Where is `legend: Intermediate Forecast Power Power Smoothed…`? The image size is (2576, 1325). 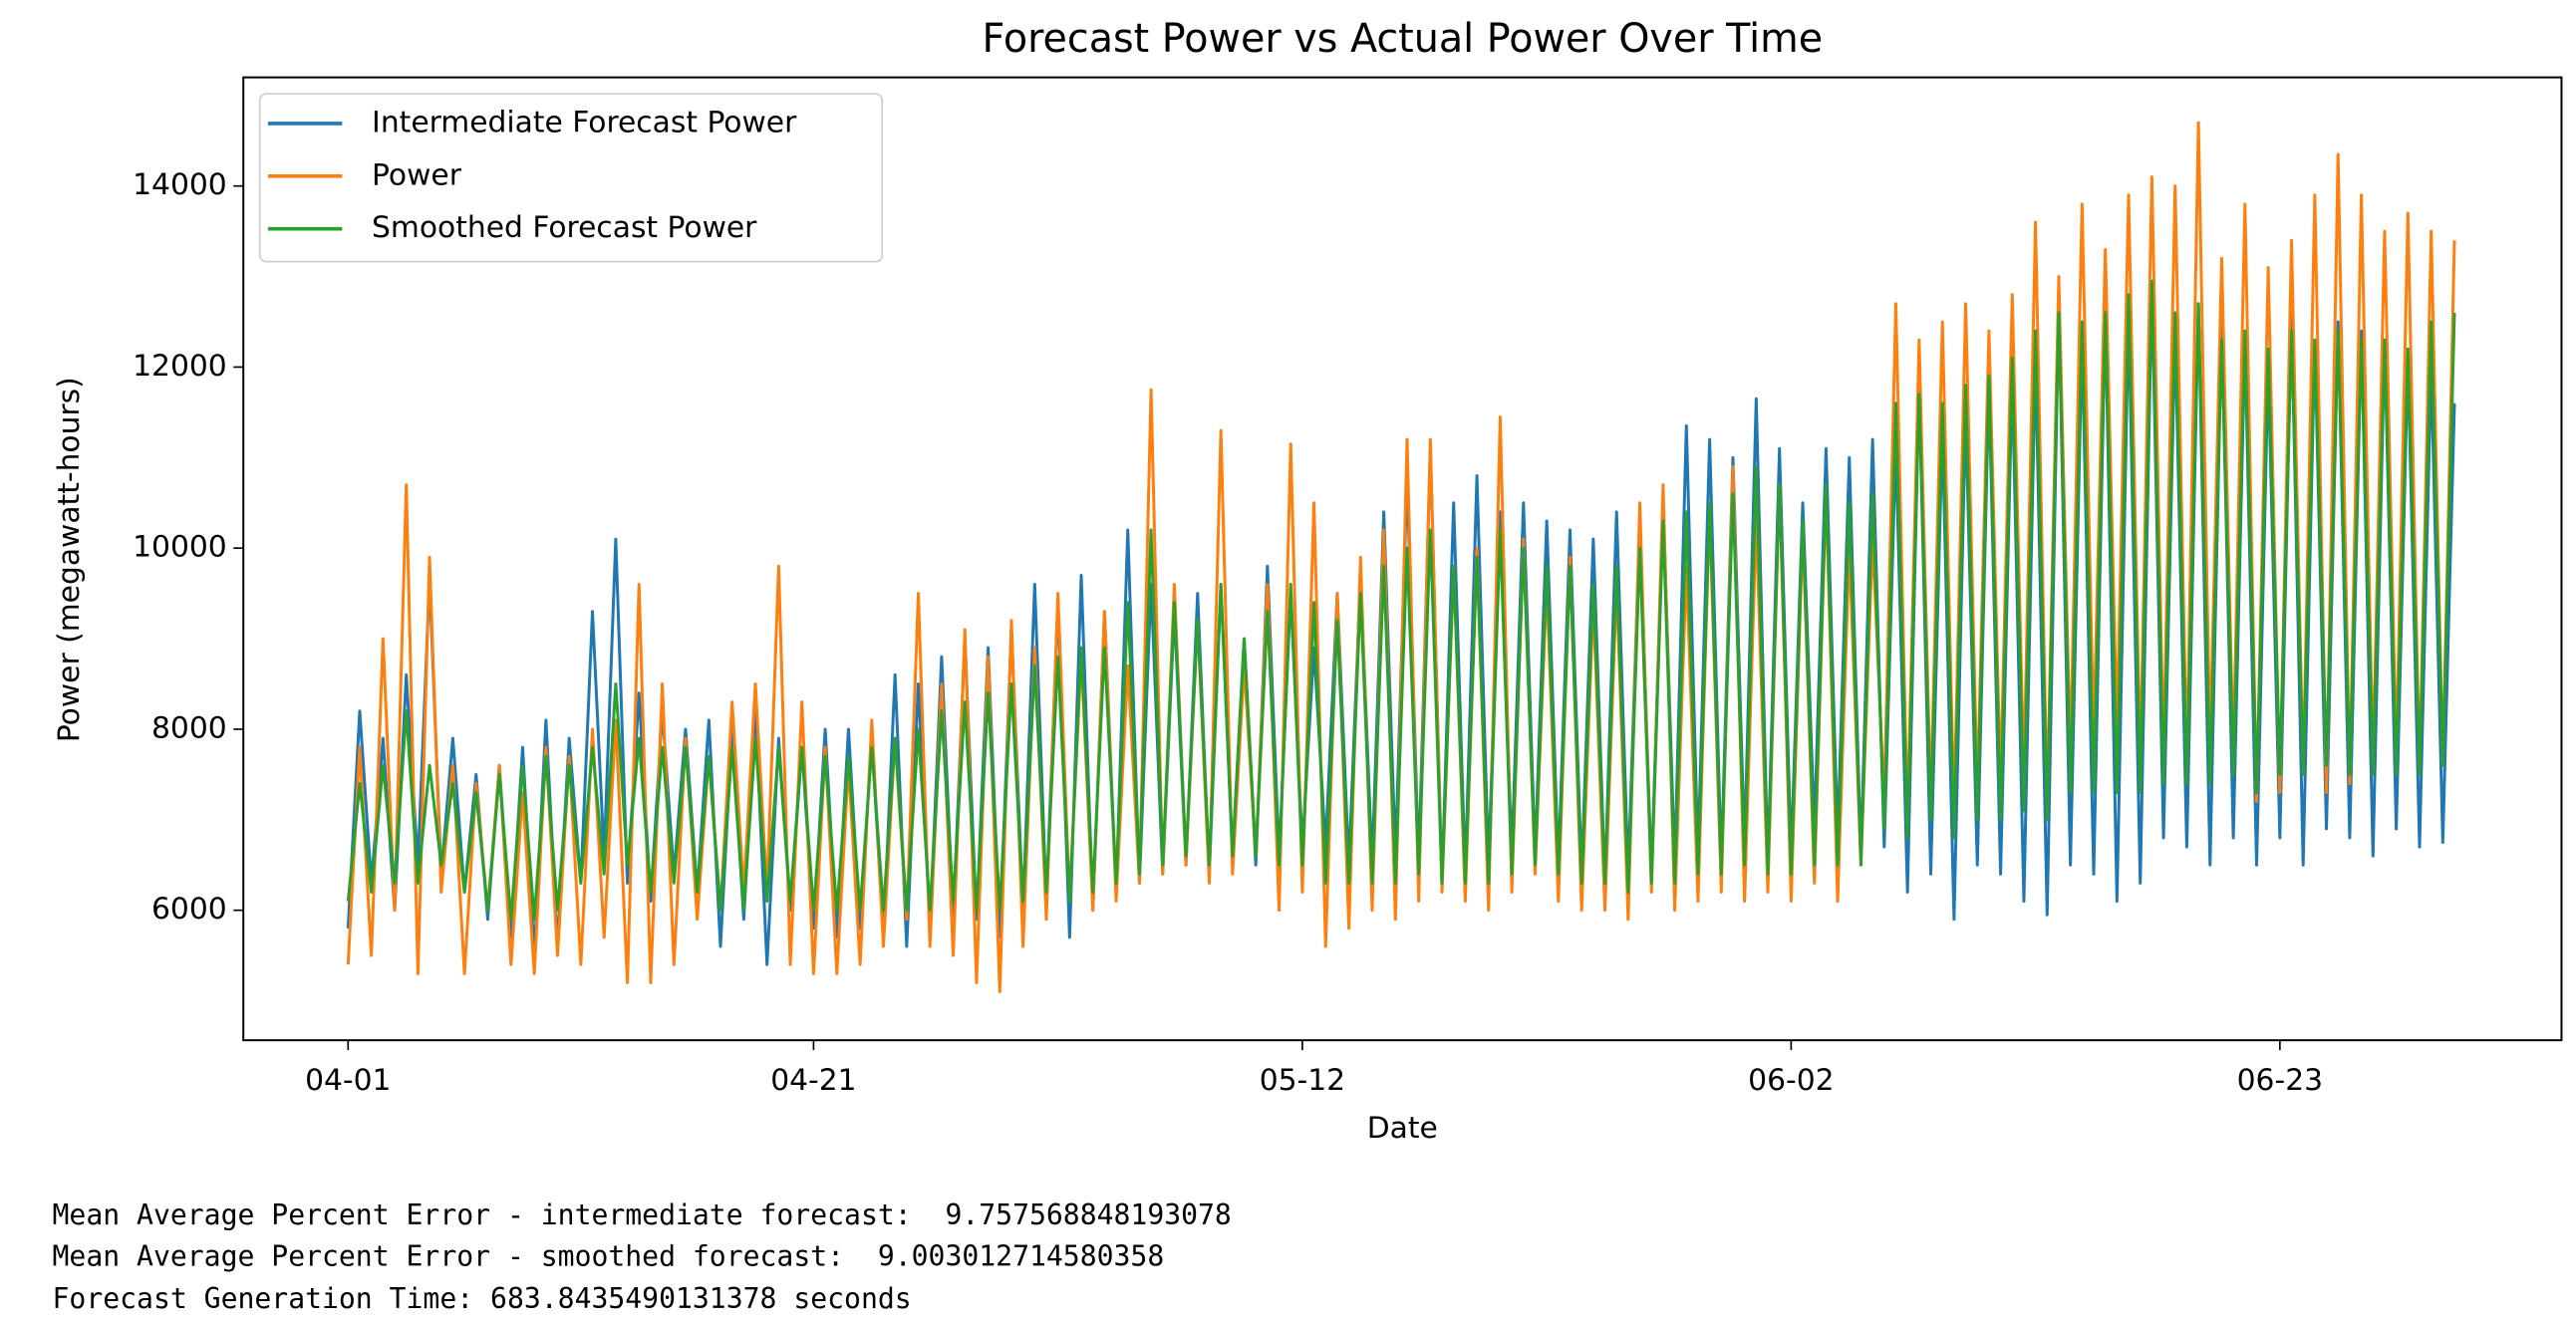 legend: Intermediate Forecast Power Power Smoothed… is located at coordinates (571, 178).